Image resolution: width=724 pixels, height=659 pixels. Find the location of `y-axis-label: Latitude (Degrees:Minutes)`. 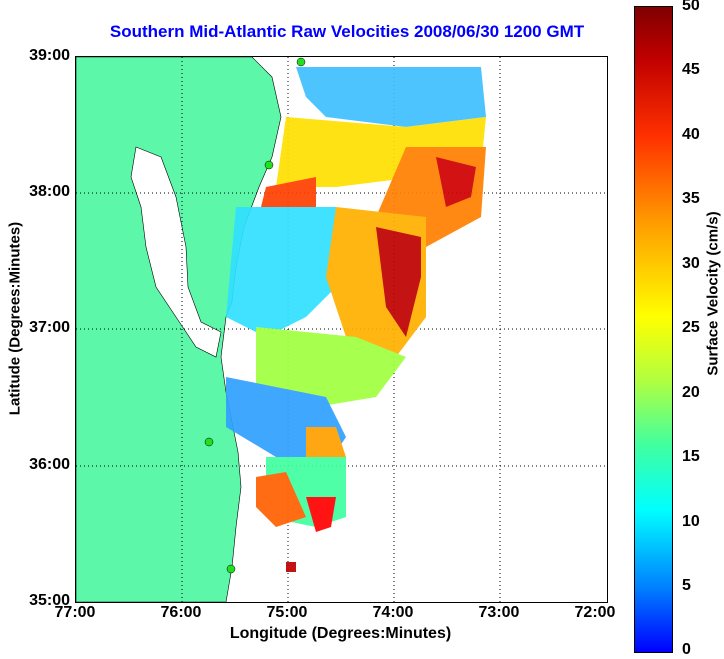

y-axis-label: Latitude (Degrees:Minutes) is located at coordinates (15, 318).